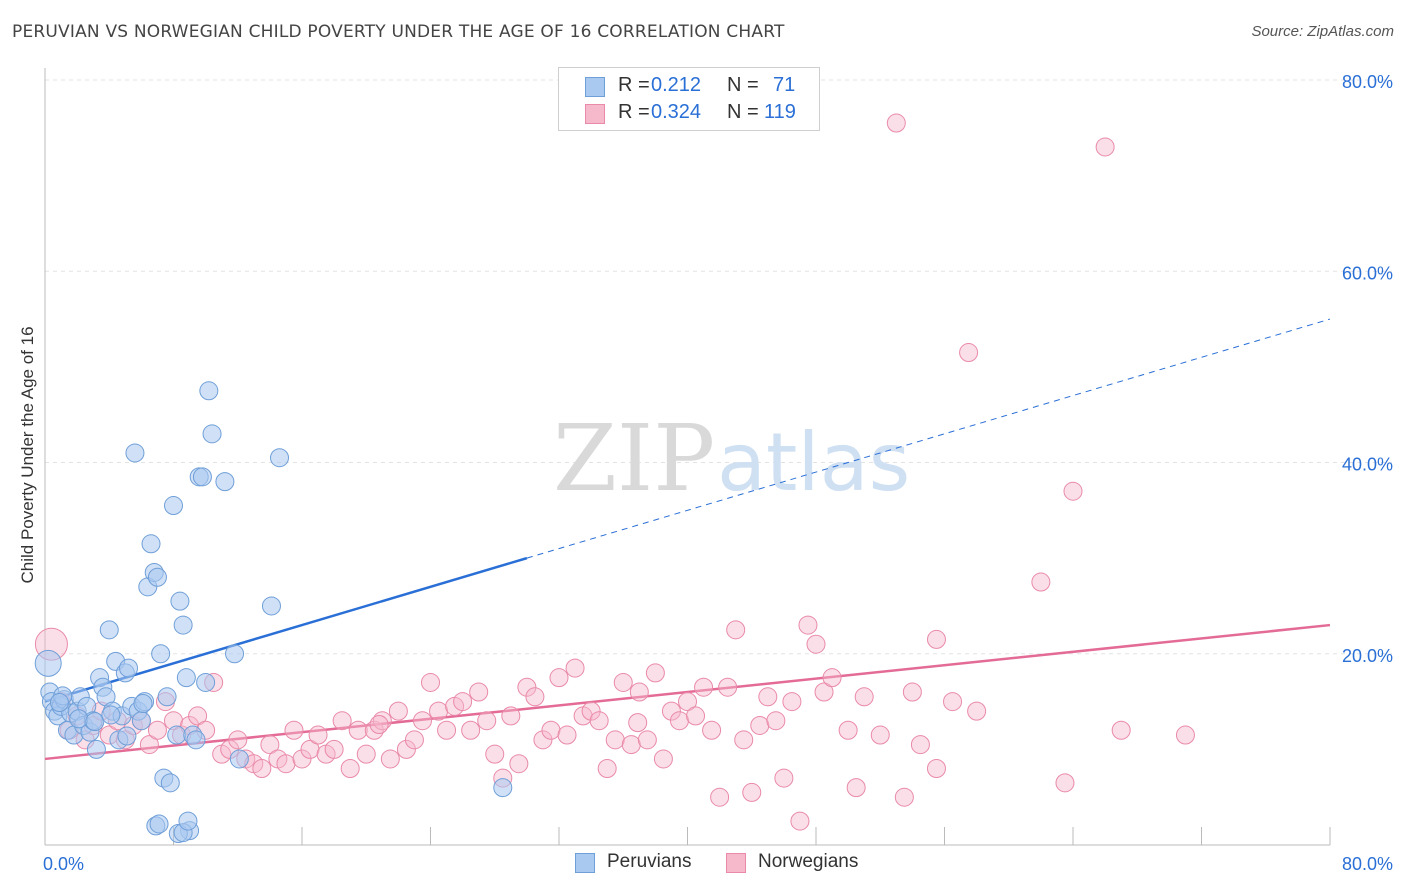 This screenshot has width=1406, height=892. Describe the element at coordinates (595, 114) in the screenshot. I see `norwegians-swatch` at that location.